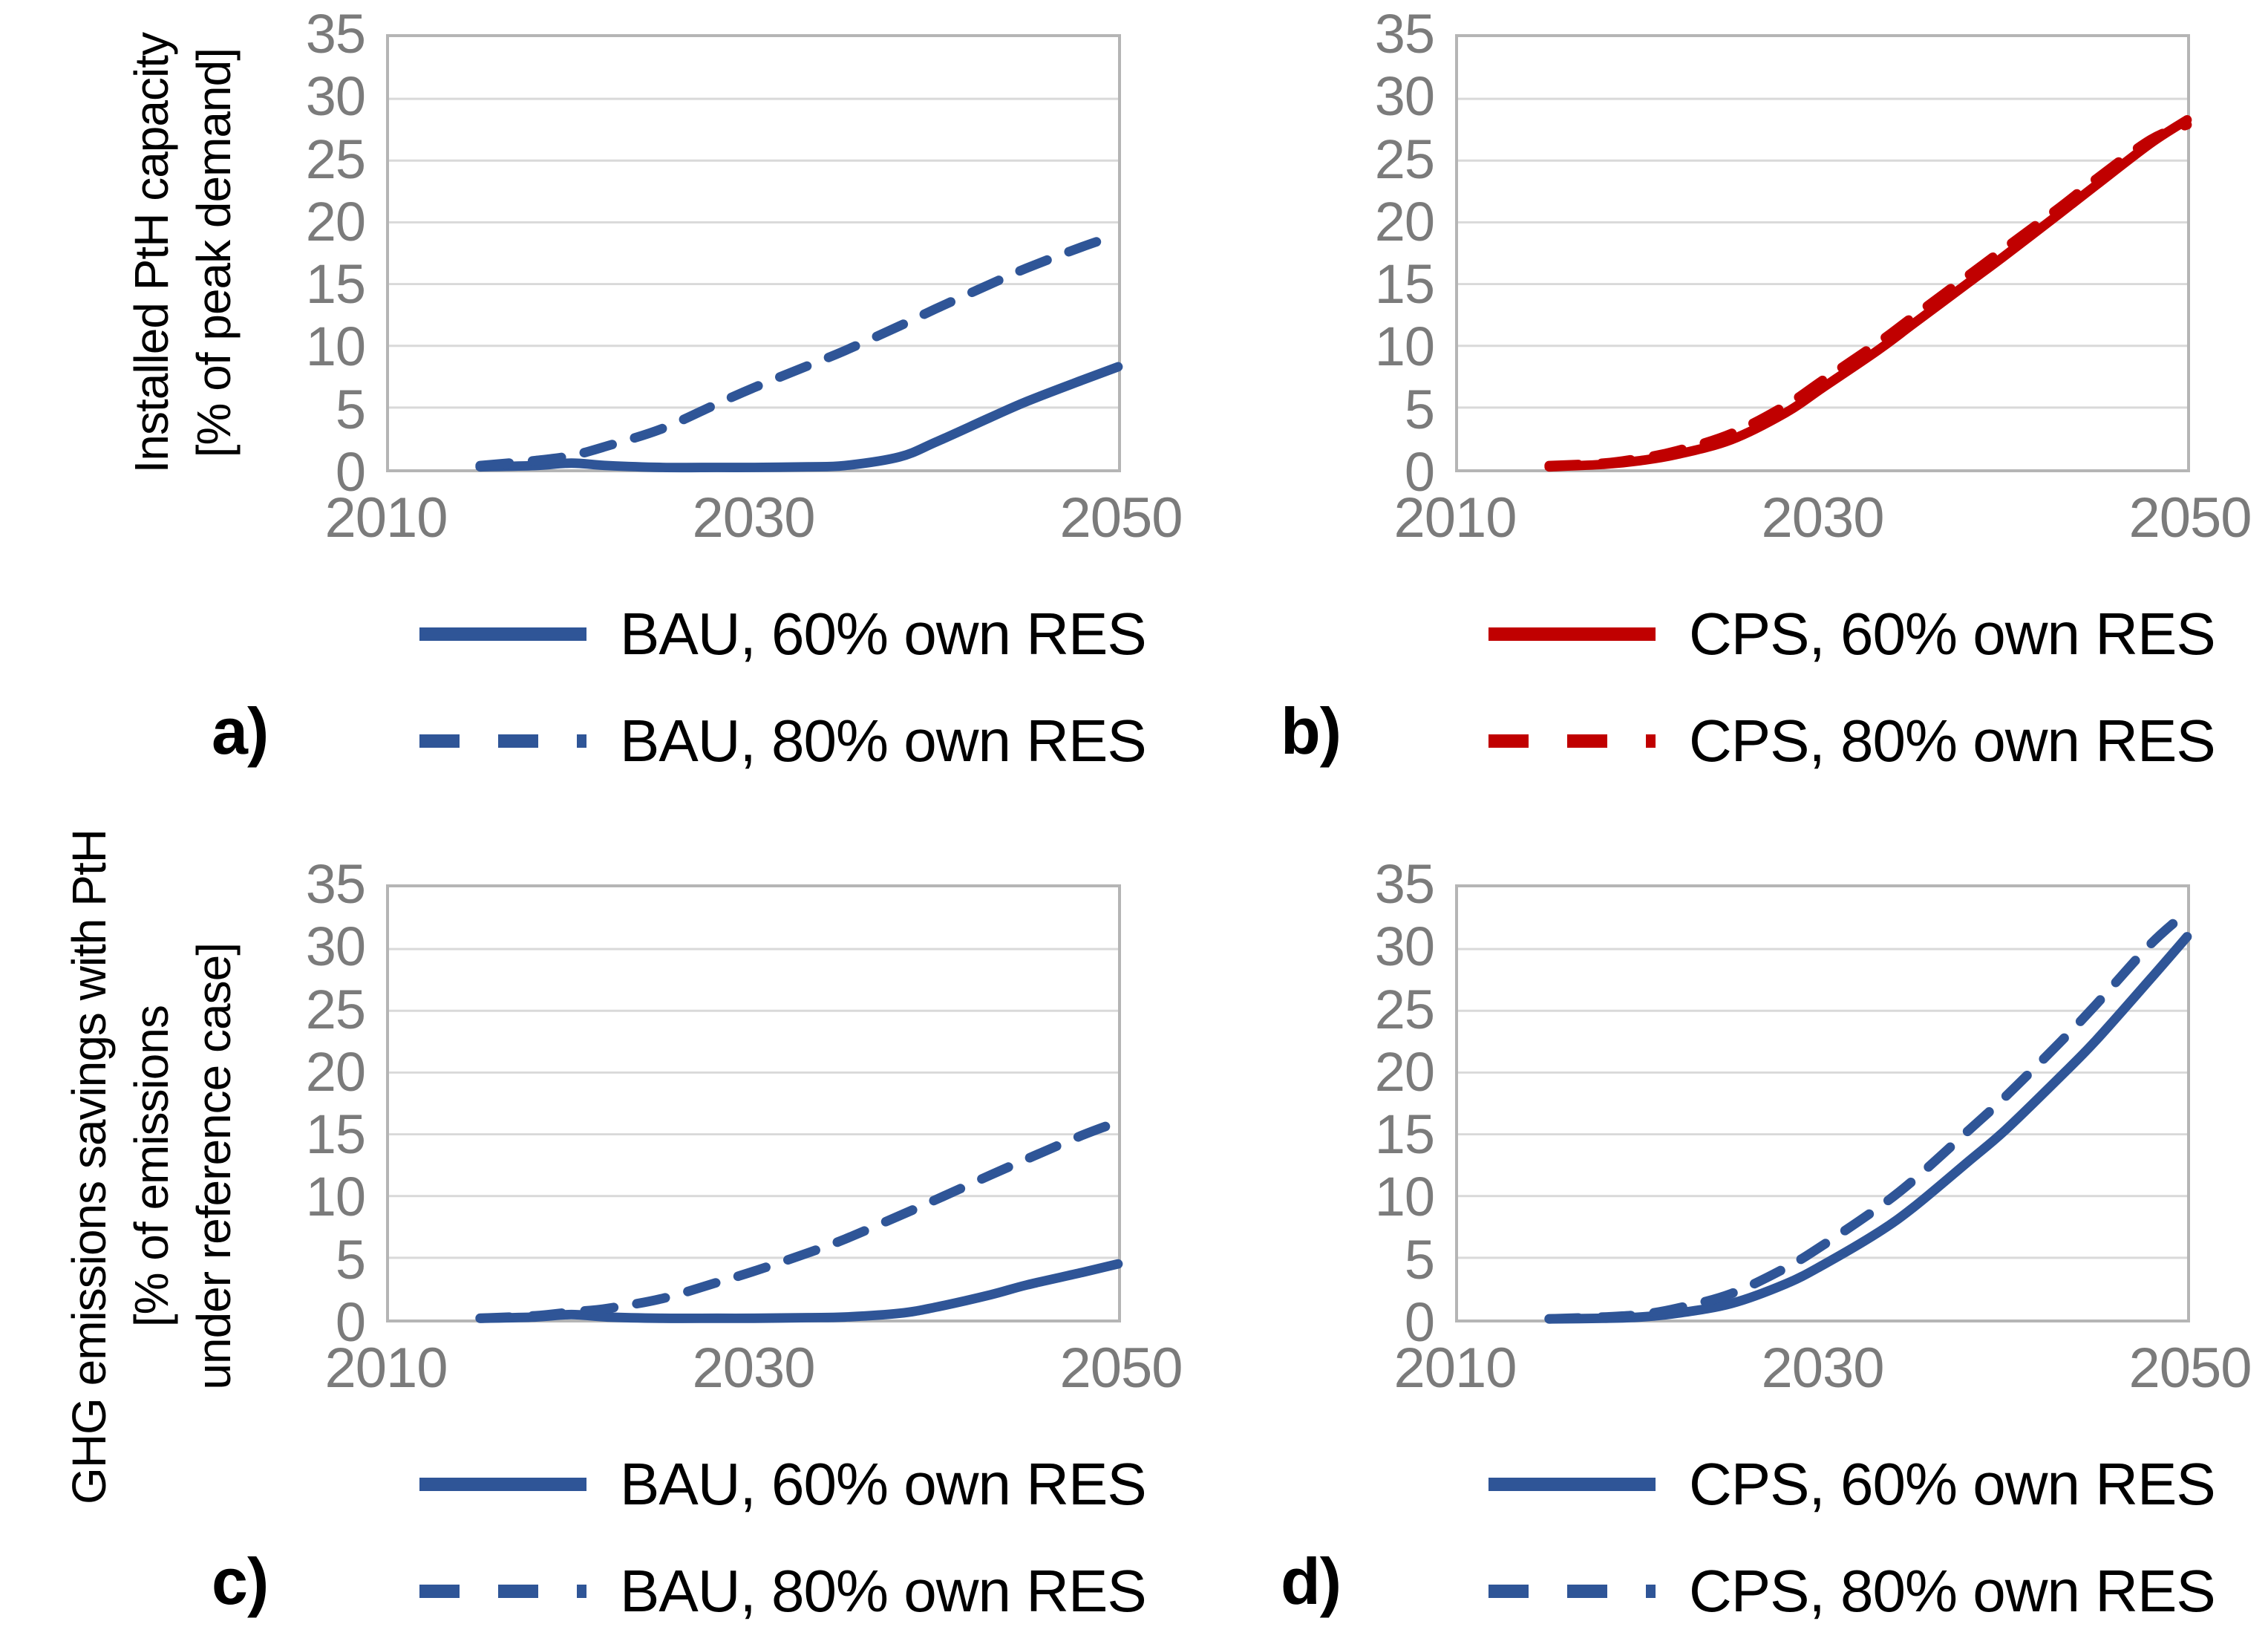 This screenshot has width=2268, height=1644. What do you see at coordinates (1748, 688) in the screenshot?
I see `legend-b: b) CPS, 60% own RES CPS, 80% own RES` at bounding box center [1748, 688].